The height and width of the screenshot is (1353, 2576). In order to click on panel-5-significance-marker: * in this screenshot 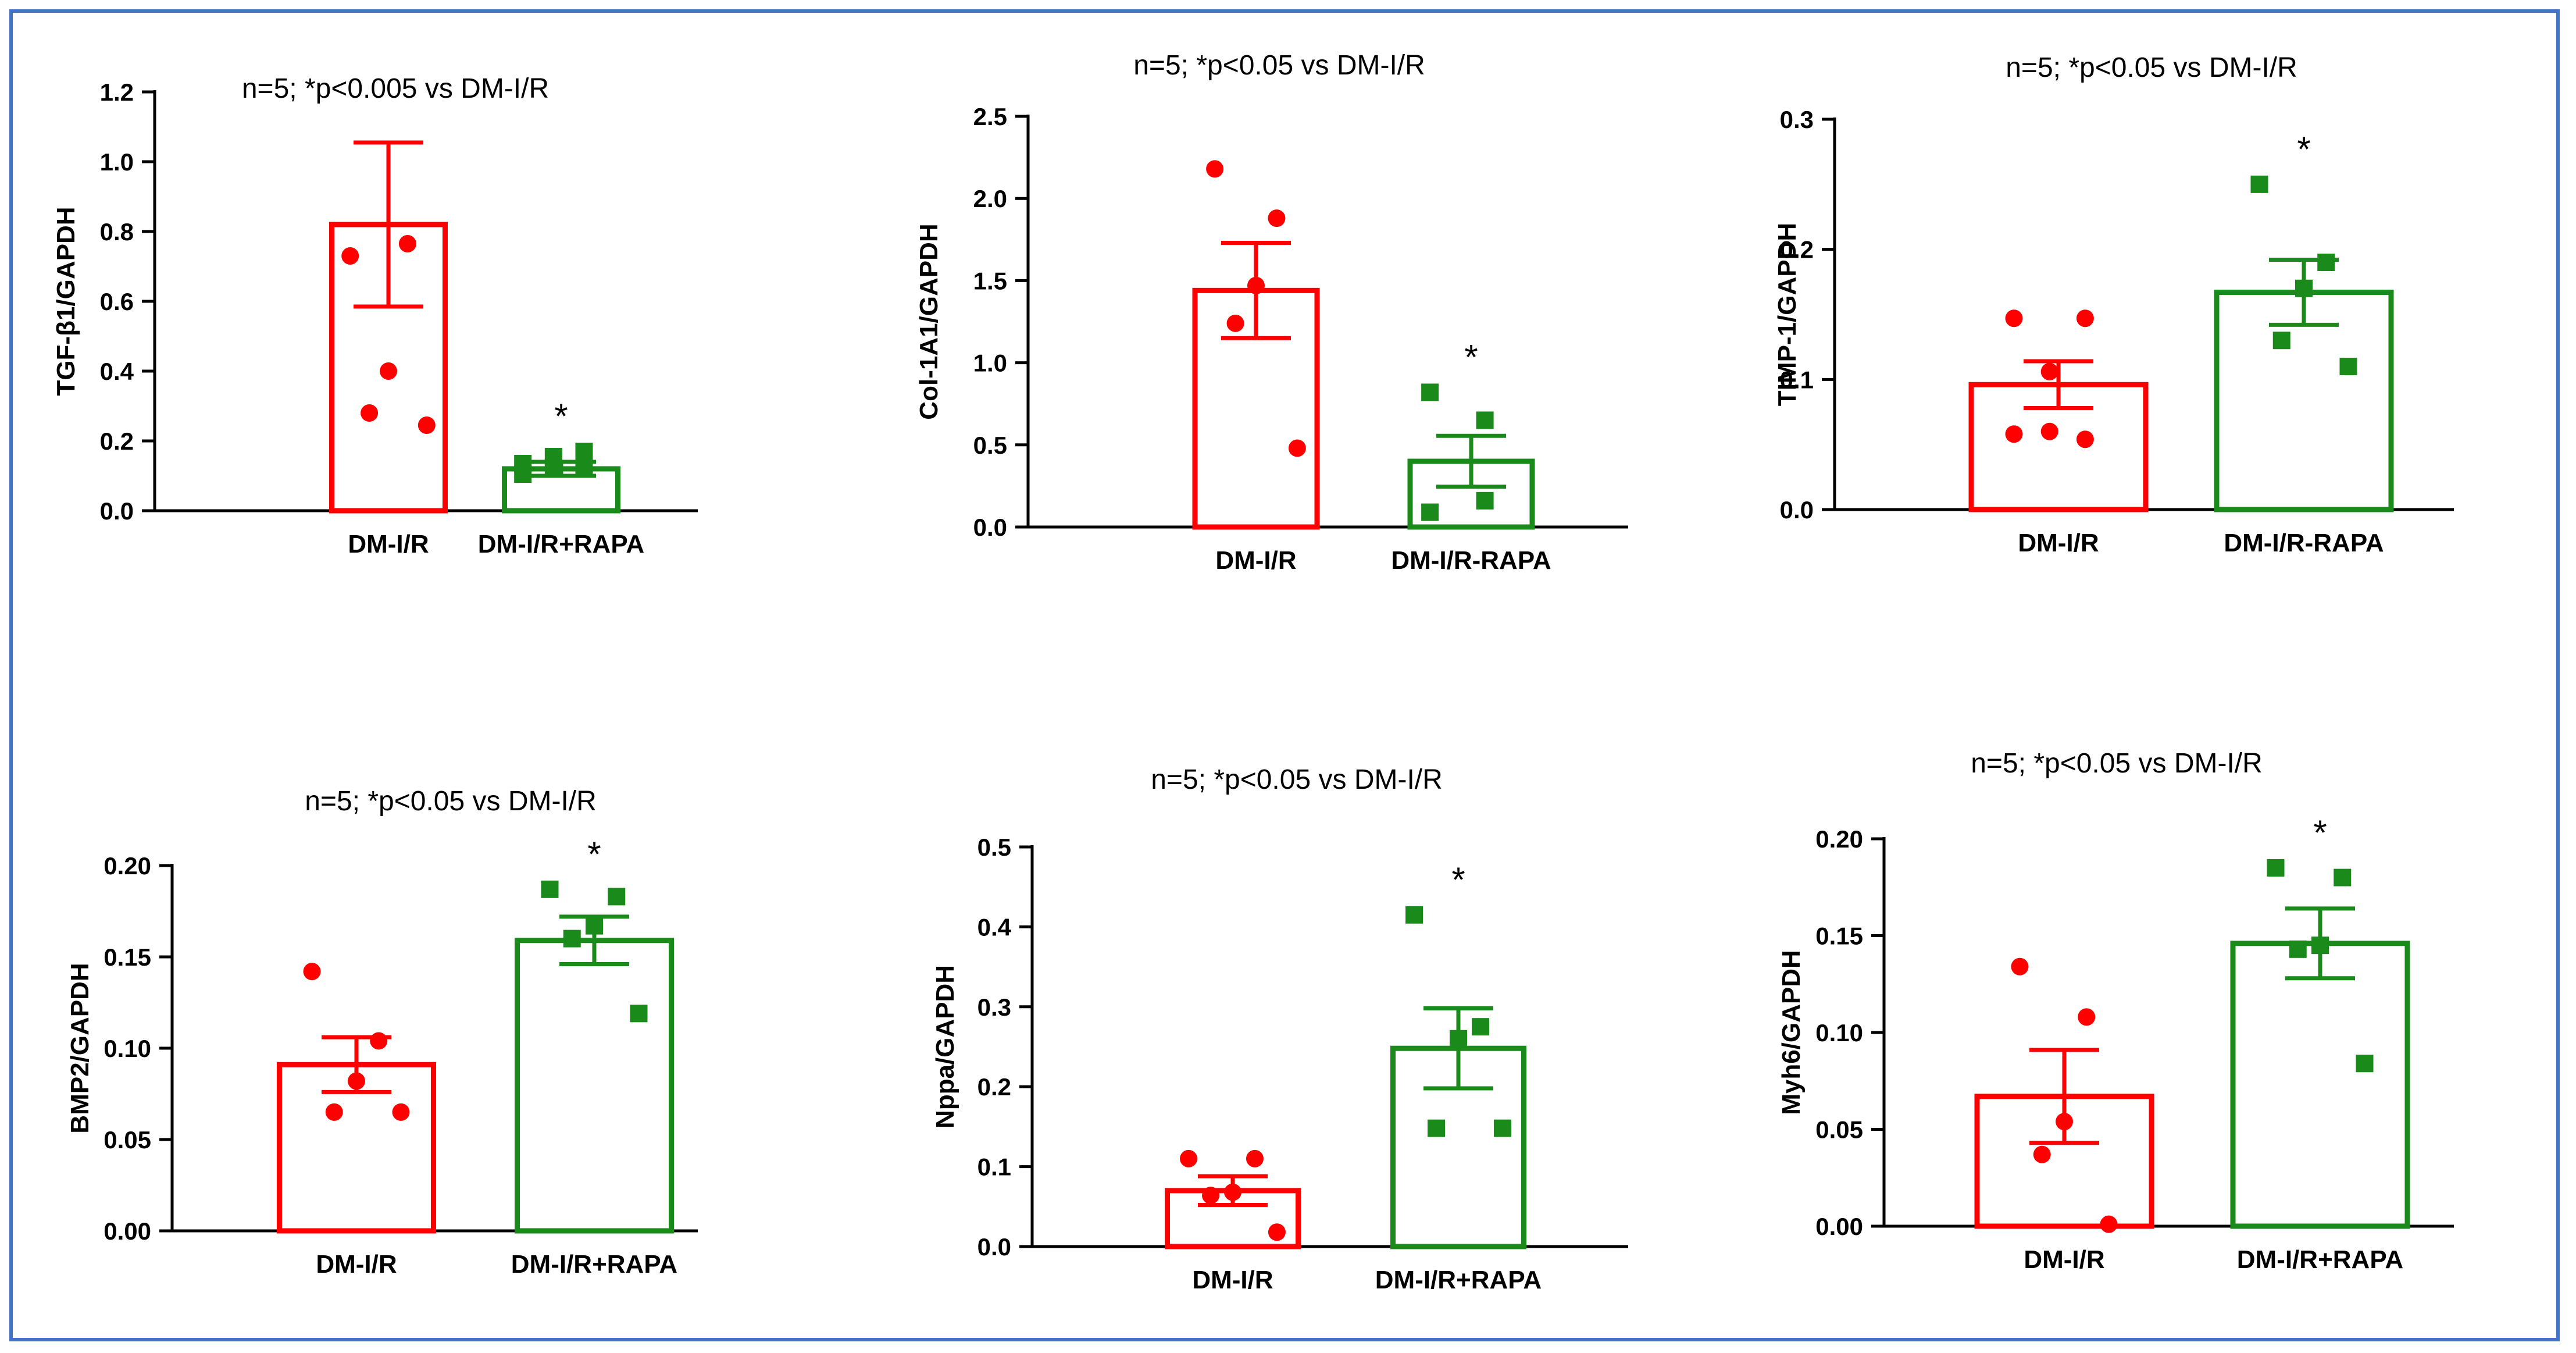, I will do `click(1458, 879)`.